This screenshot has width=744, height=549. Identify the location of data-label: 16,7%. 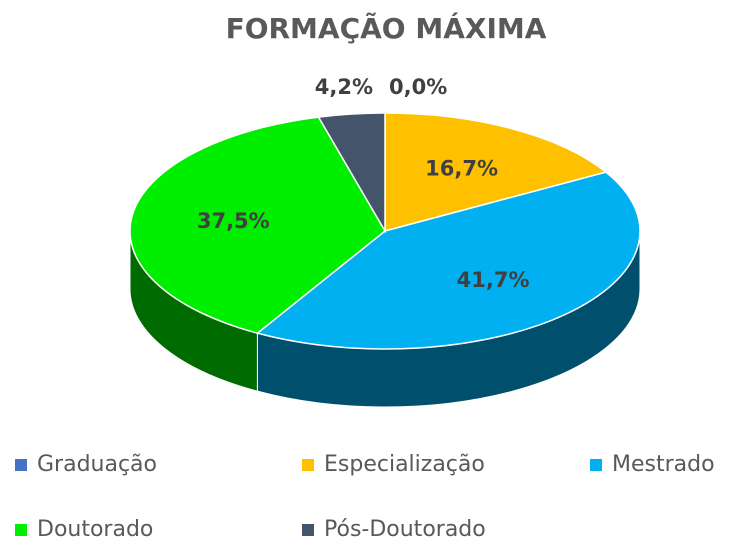
(461, 169).